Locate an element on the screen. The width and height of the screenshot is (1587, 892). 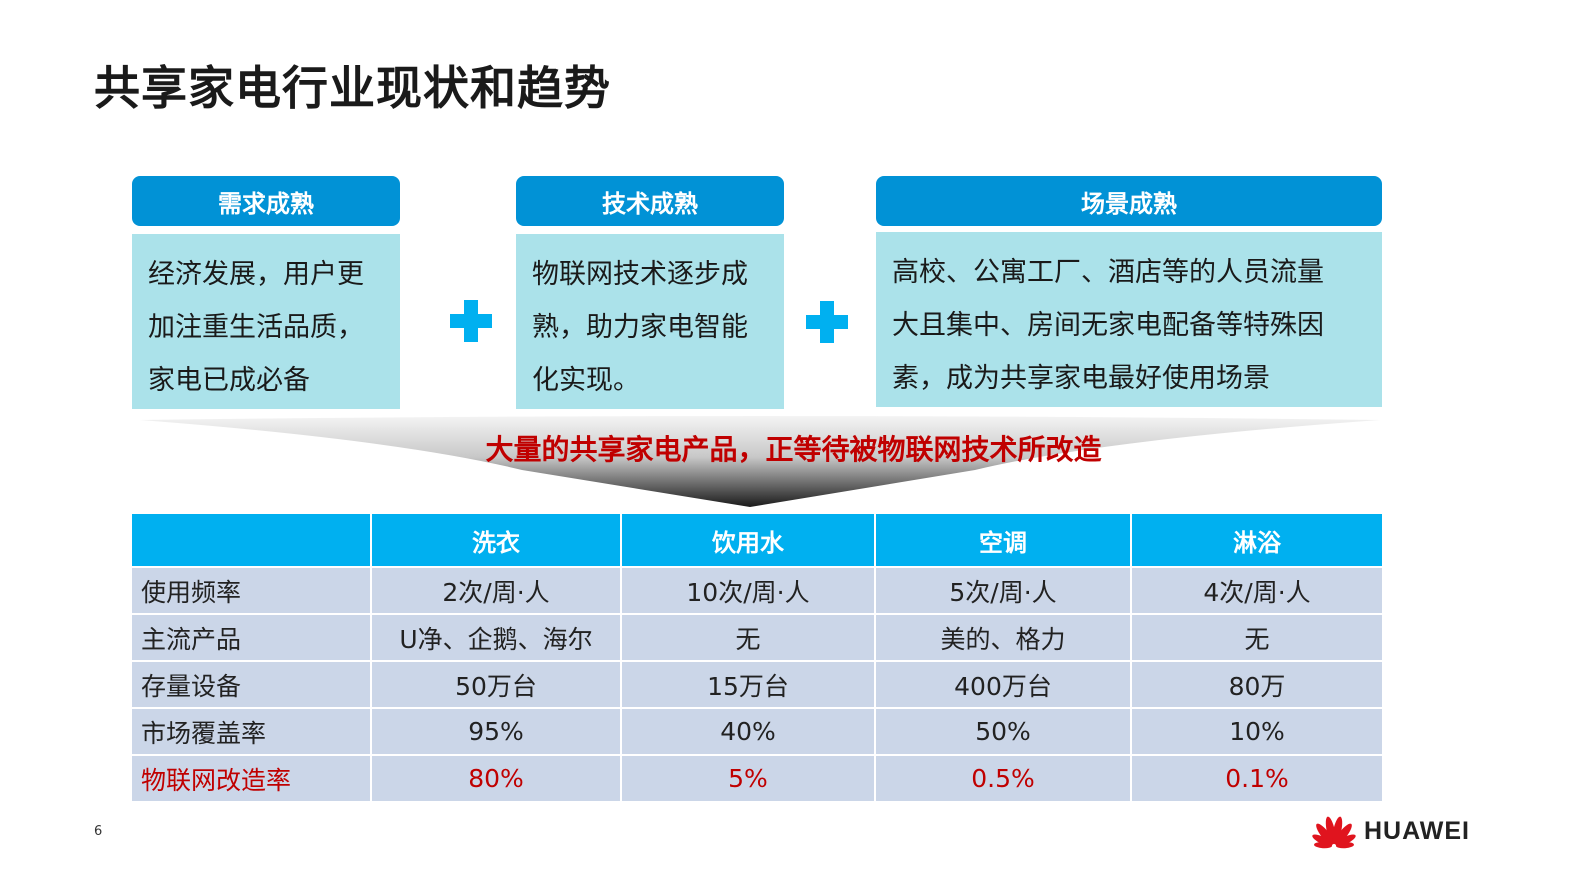
table-cell: 50% is located at coordinates (1003, 731).